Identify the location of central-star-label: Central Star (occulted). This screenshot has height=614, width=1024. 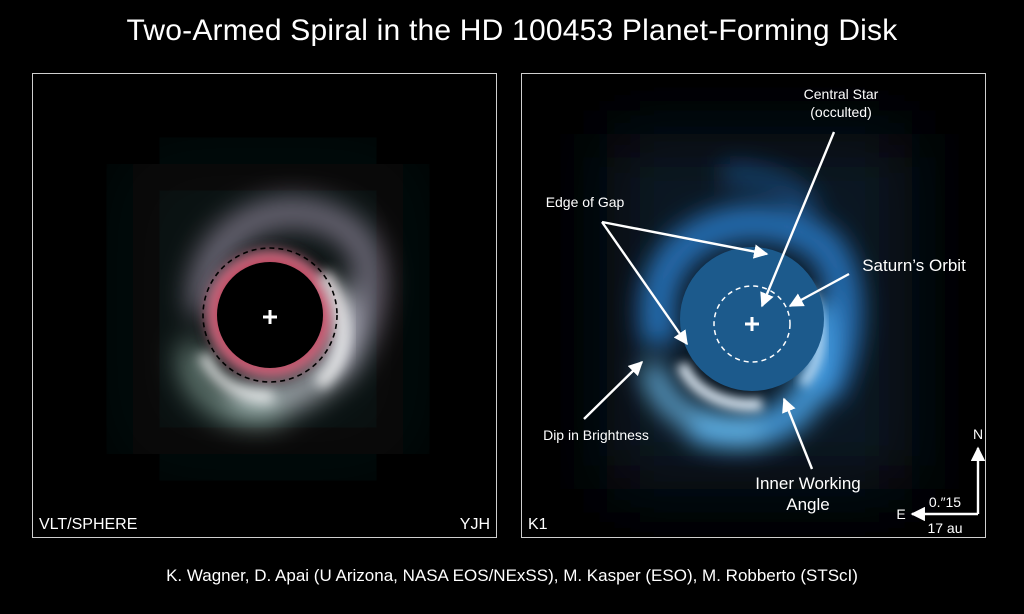
(841, 103).